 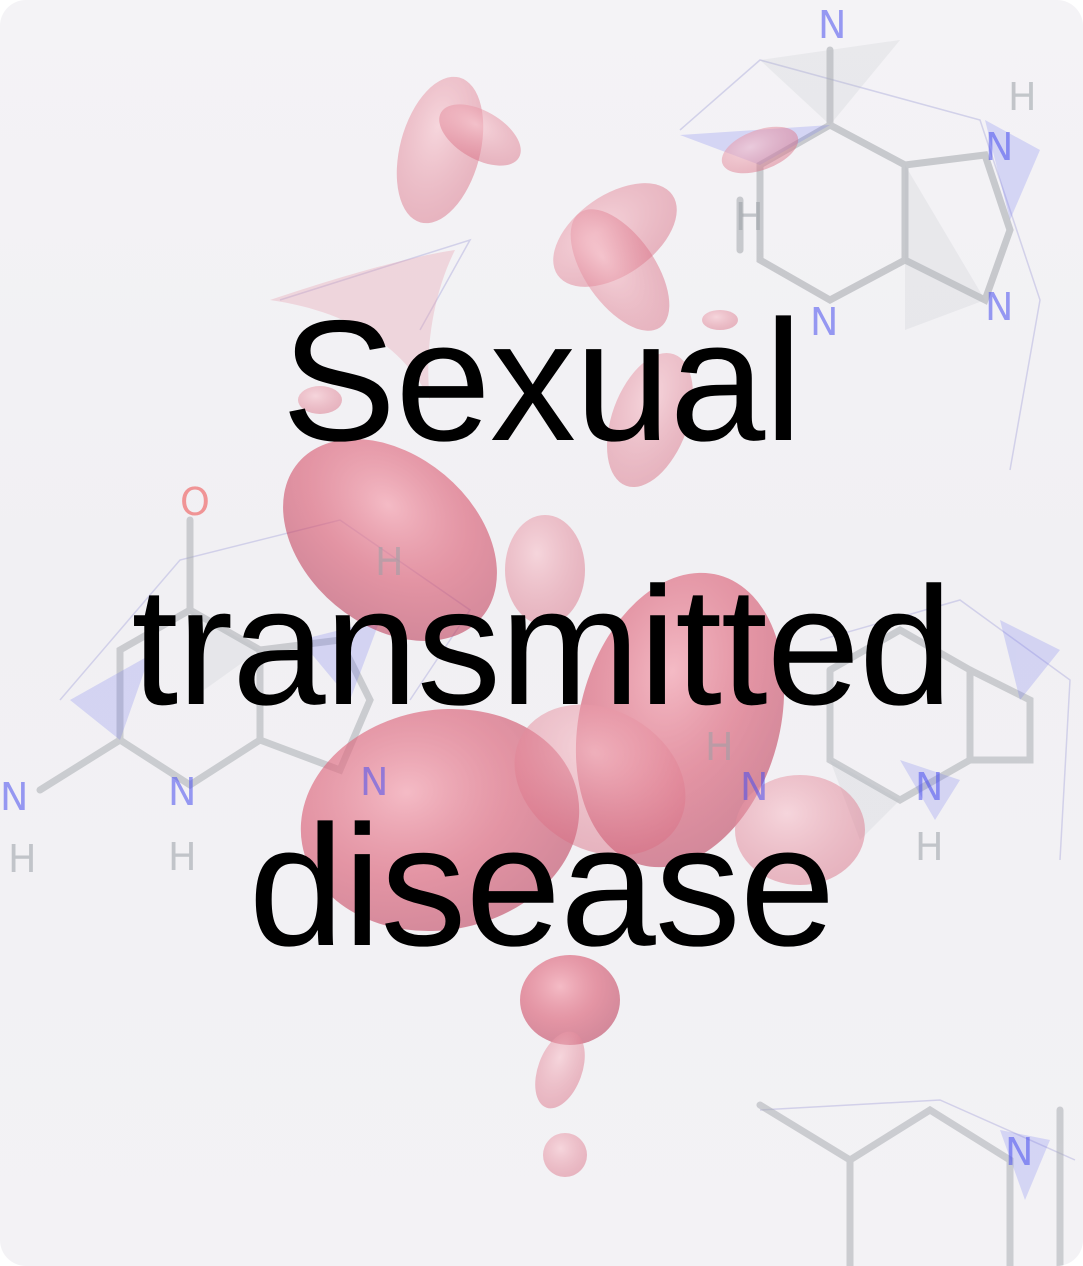 What do you see at coordinates (910, 1183) in the screenshot?
I see `molecule-bottom-right` at bounding box center [910, 1183].